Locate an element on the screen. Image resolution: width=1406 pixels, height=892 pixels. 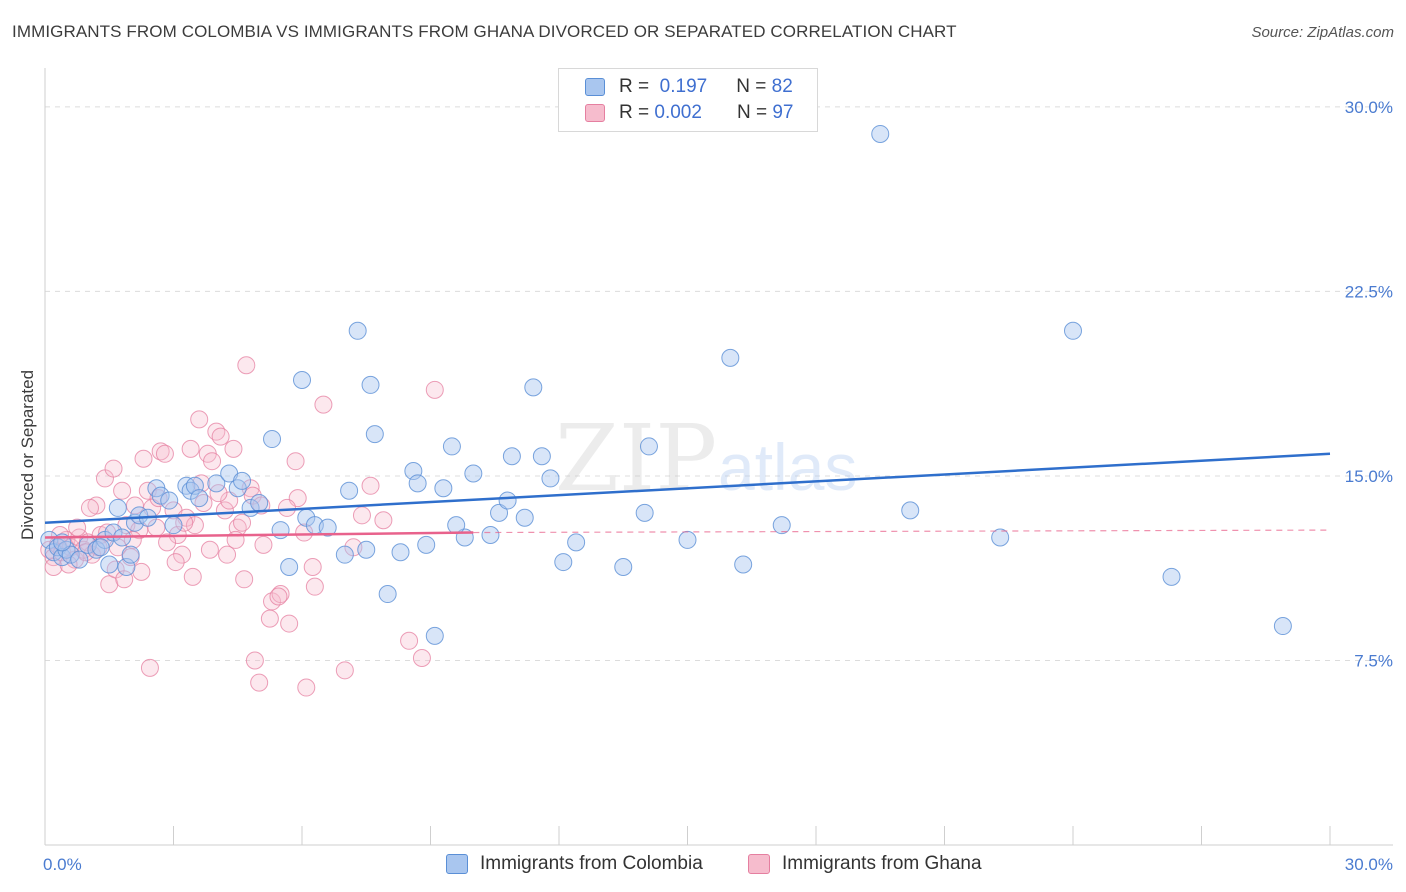
x-tick-label: 30.0% is located at coordinates (1369, 864).